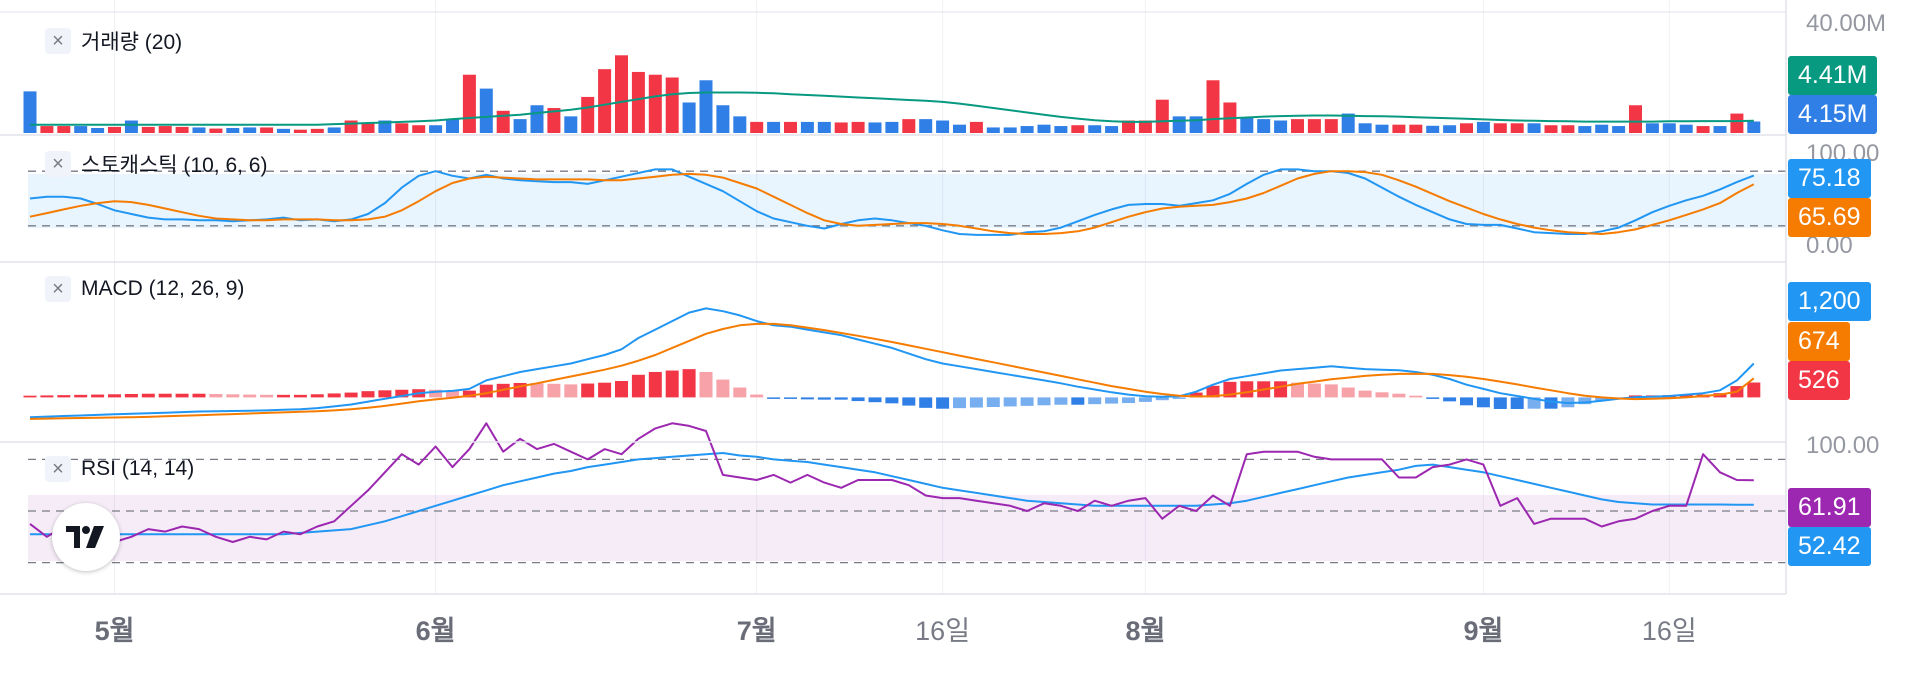  I want to click on time-axis-label: 8월, so click(1145, 631).